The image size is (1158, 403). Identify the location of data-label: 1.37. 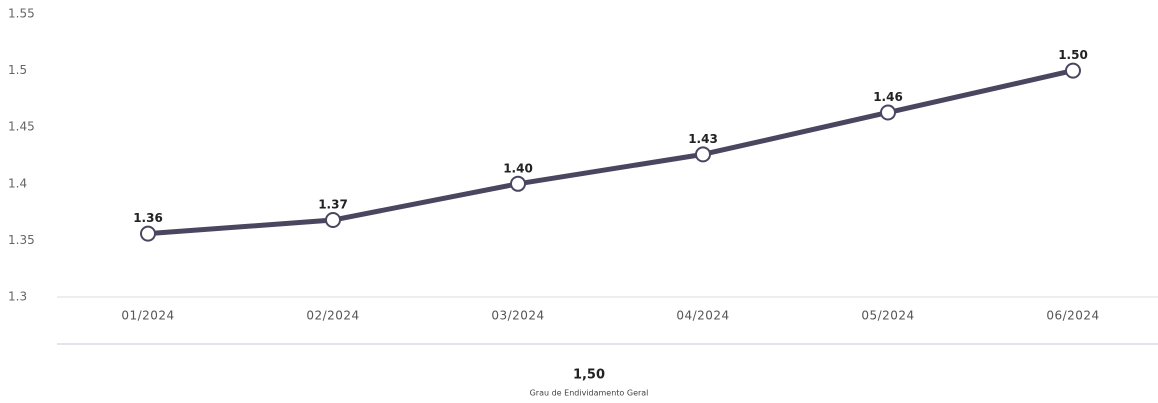
(333, 205).